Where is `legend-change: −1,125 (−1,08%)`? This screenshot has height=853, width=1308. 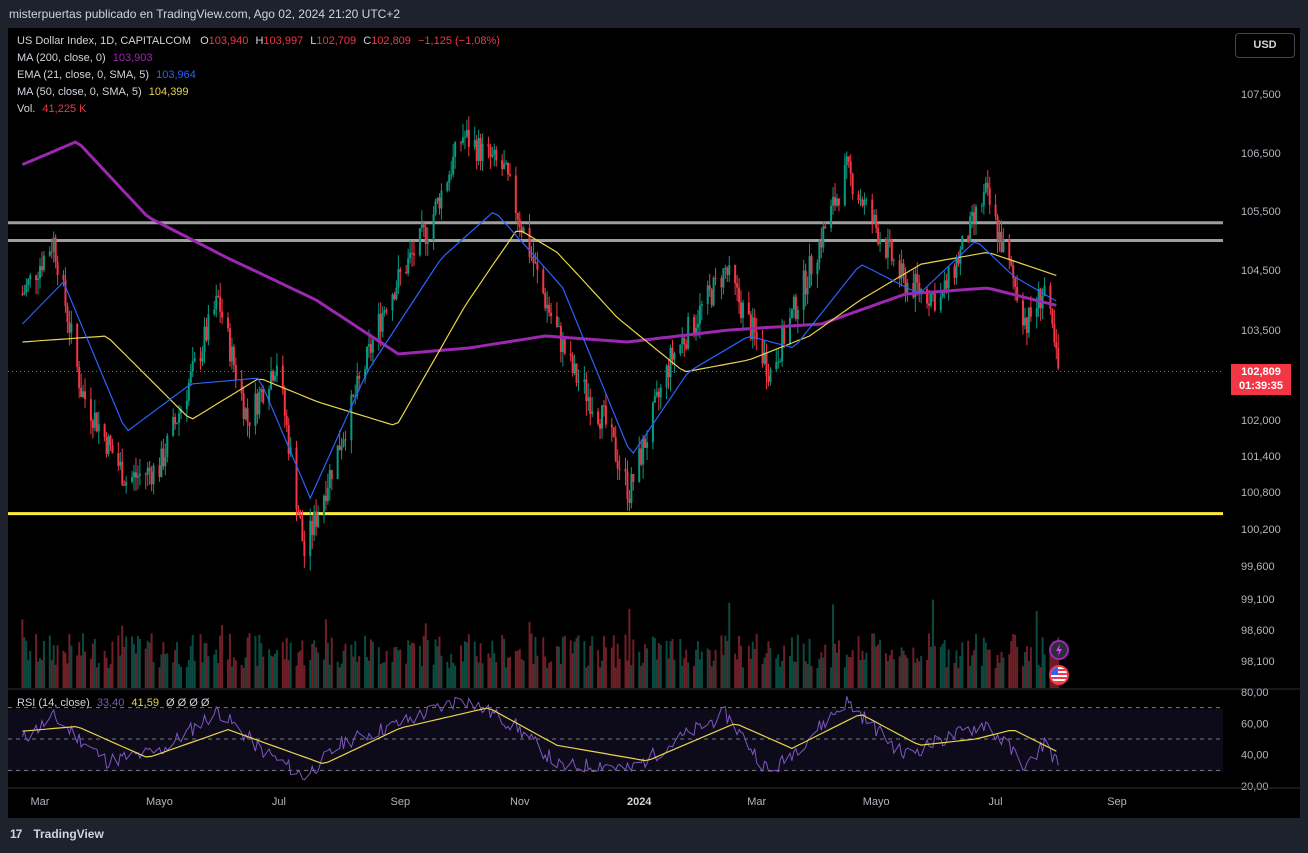
legend-change: −1,125 (−1,08%) is located at coordinates (458, 41).